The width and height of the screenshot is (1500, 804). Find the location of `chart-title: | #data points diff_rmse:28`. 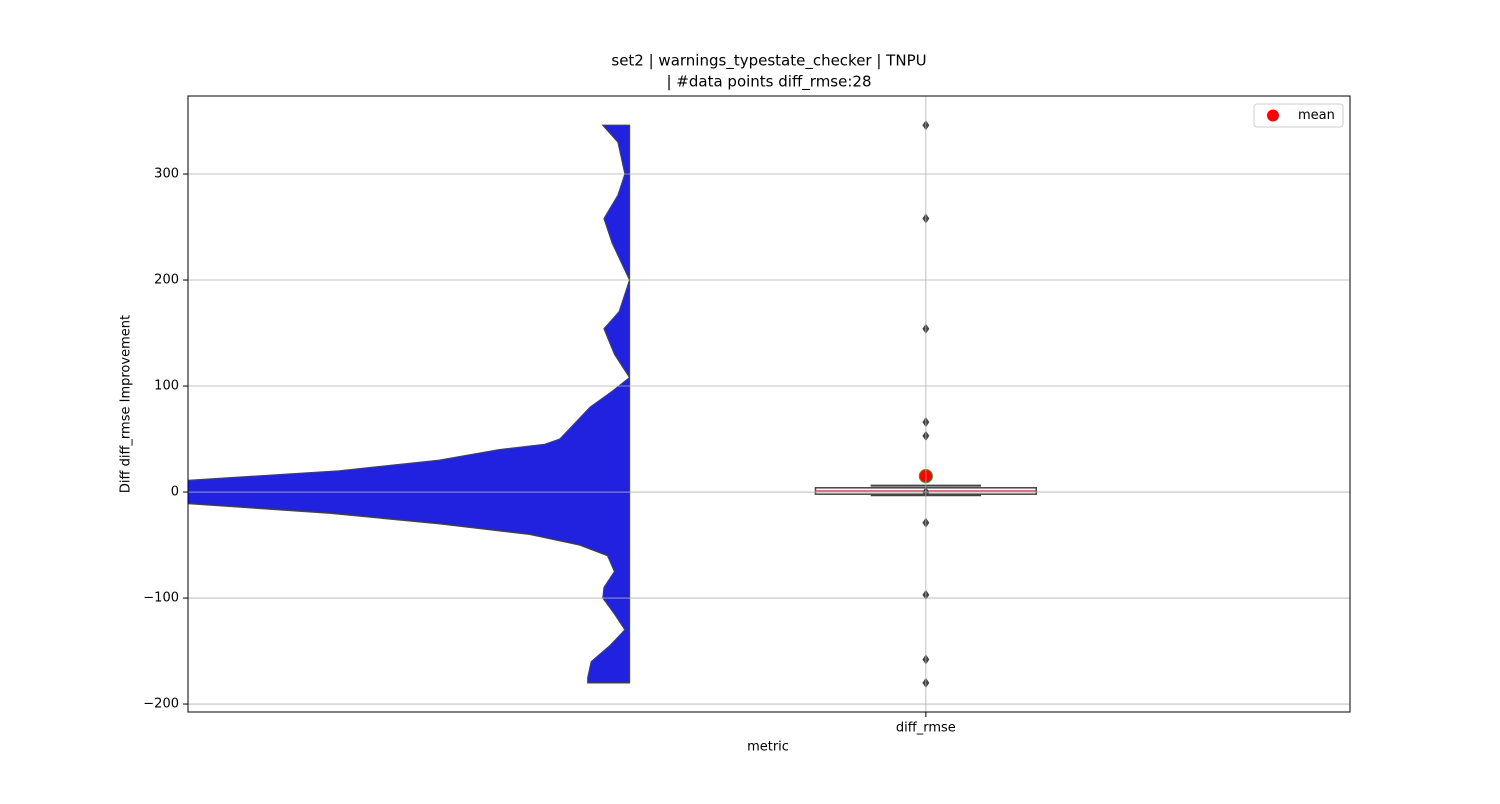

chart-title: | #data points diff_rmse:28 is located at coordinates (768, 82).